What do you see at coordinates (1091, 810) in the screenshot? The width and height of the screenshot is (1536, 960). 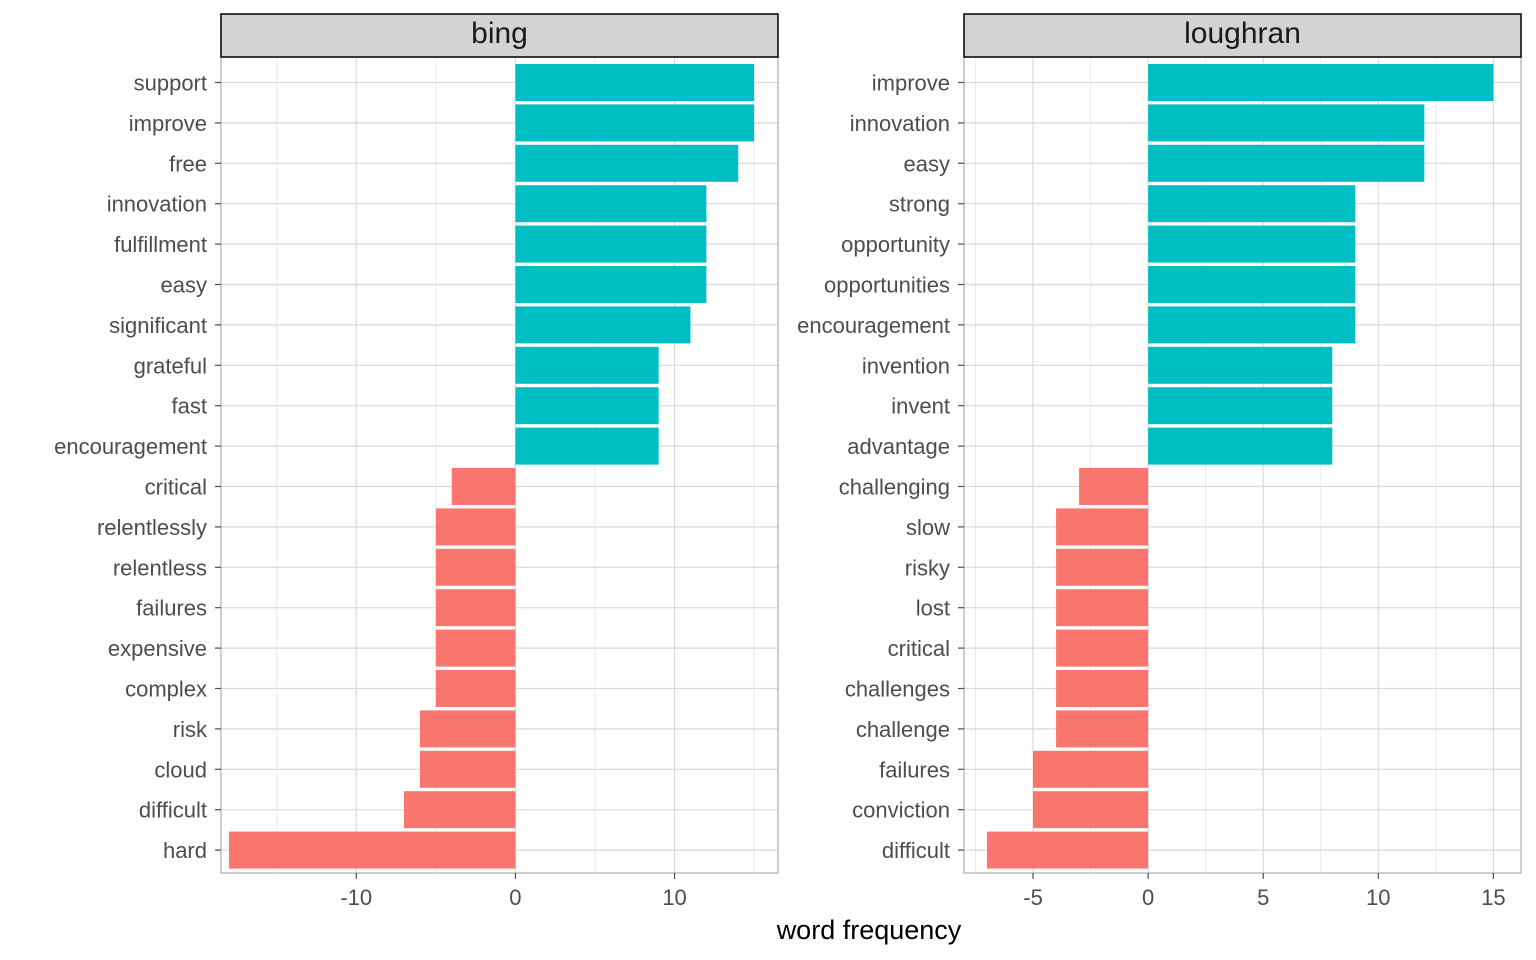 I see `bar-conviction` at bounding box center [1091, 810].